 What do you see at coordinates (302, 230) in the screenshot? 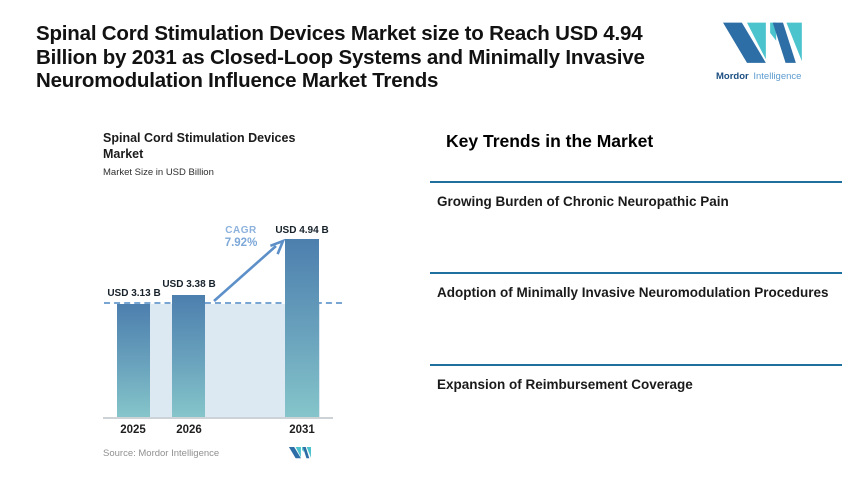
I see `bar-value-label-2031: USD 4.94 B` at bounding box center [302, 230].